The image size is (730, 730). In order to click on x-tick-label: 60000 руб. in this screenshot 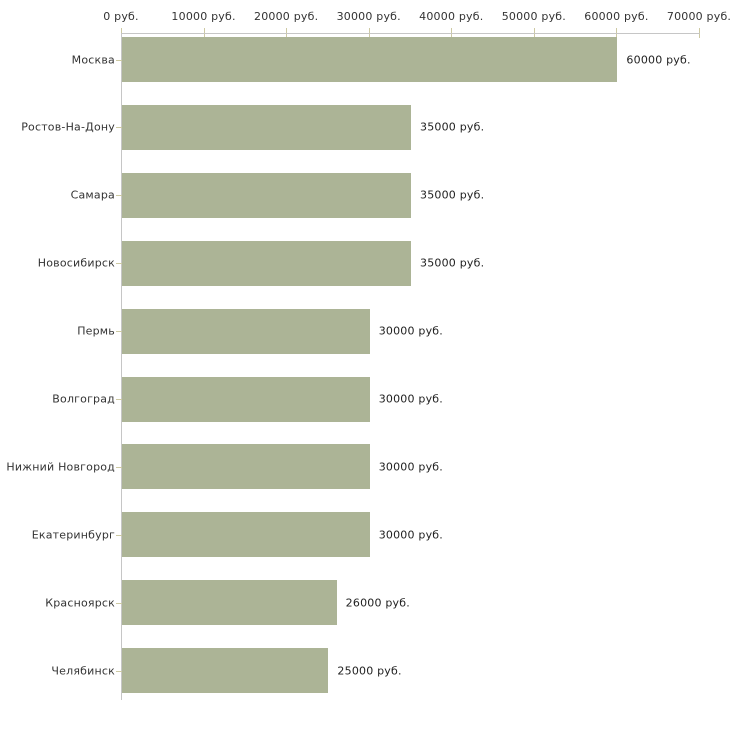, I will do `click(616, 16)`.